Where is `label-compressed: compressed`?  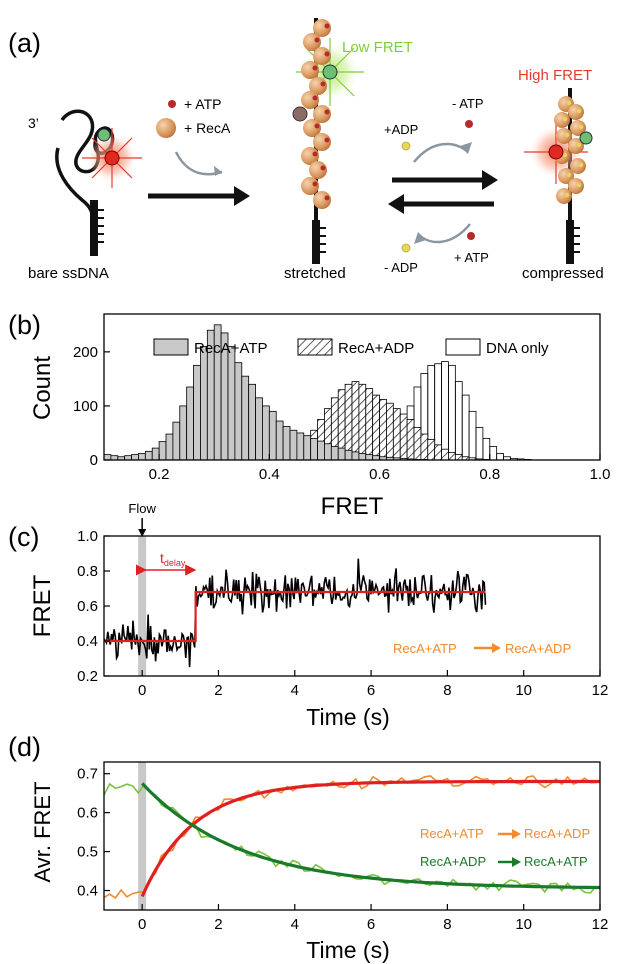
label-compressed: compressed is located at coordinates (563, 273).